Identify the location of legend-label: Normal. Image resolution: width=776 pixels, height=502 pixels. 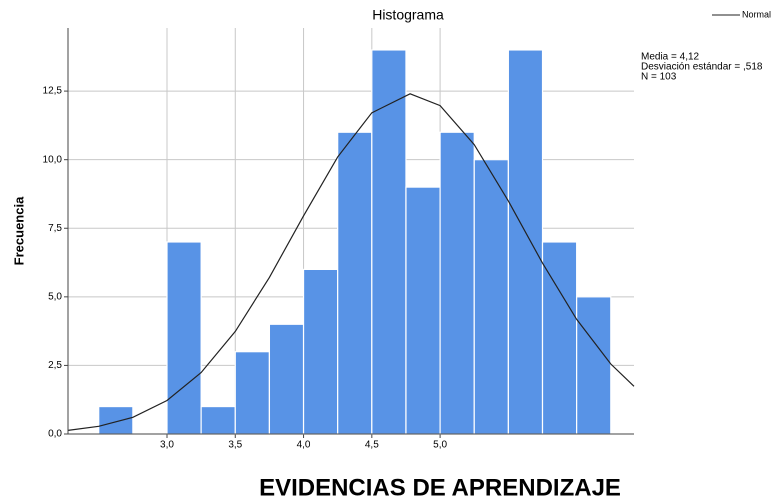
(756, 14).